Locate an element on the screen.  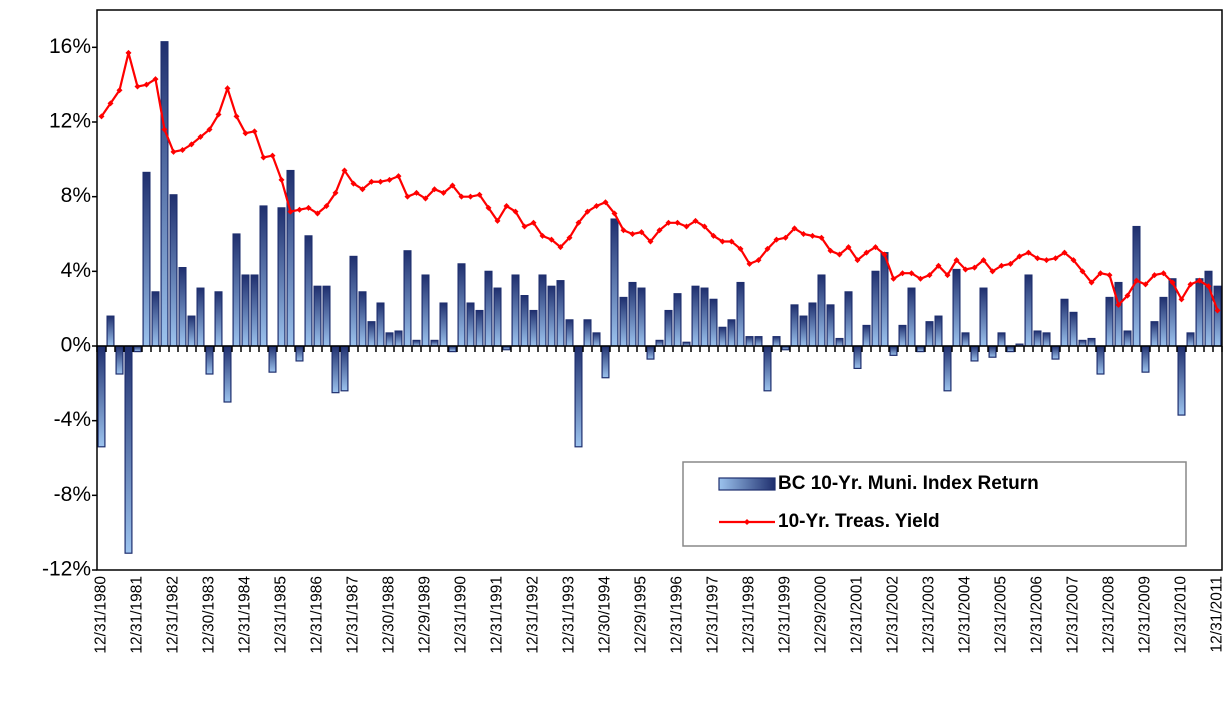
x-tick-label: 12/31/1981 is located at coordinates (137, 615).